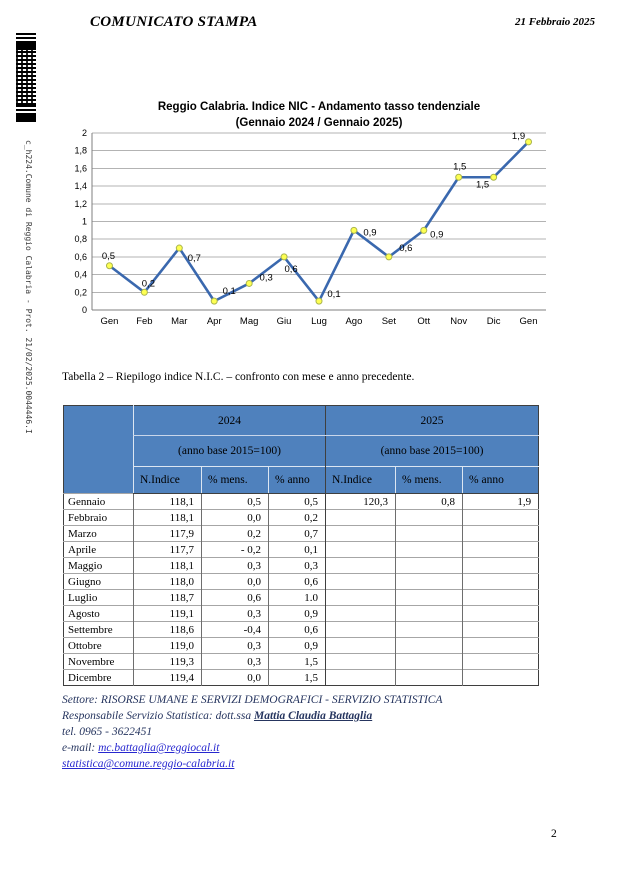  What do you see at coordinates (167, 629) in the screenshot?
I see `value-cell: 118,6` at bounding box center [167, 629].